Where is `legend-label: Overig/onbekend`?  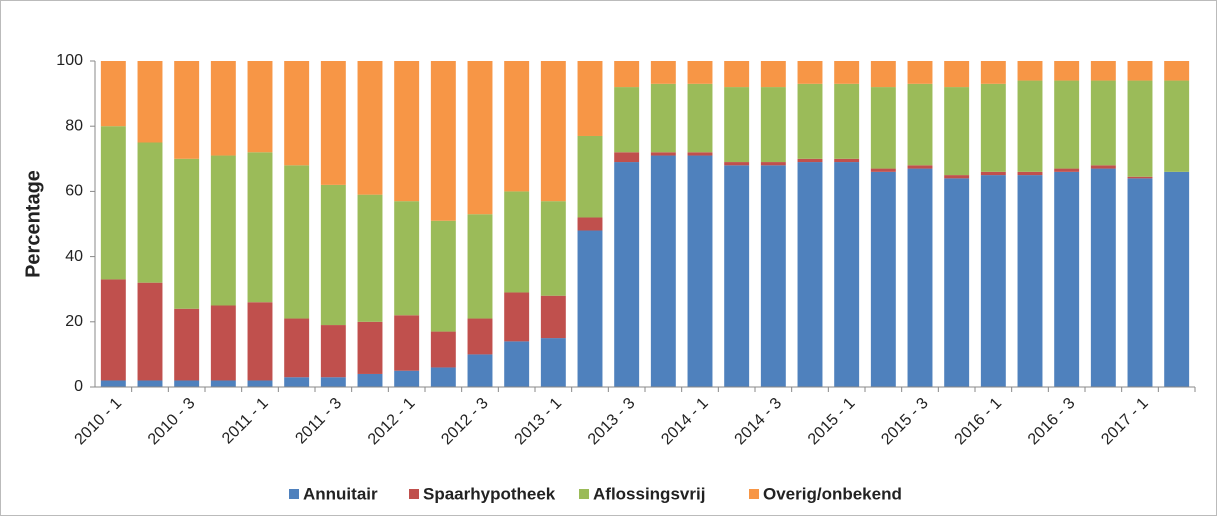 legend-label: Overig/onbekend is located at coordinates (832, 493).